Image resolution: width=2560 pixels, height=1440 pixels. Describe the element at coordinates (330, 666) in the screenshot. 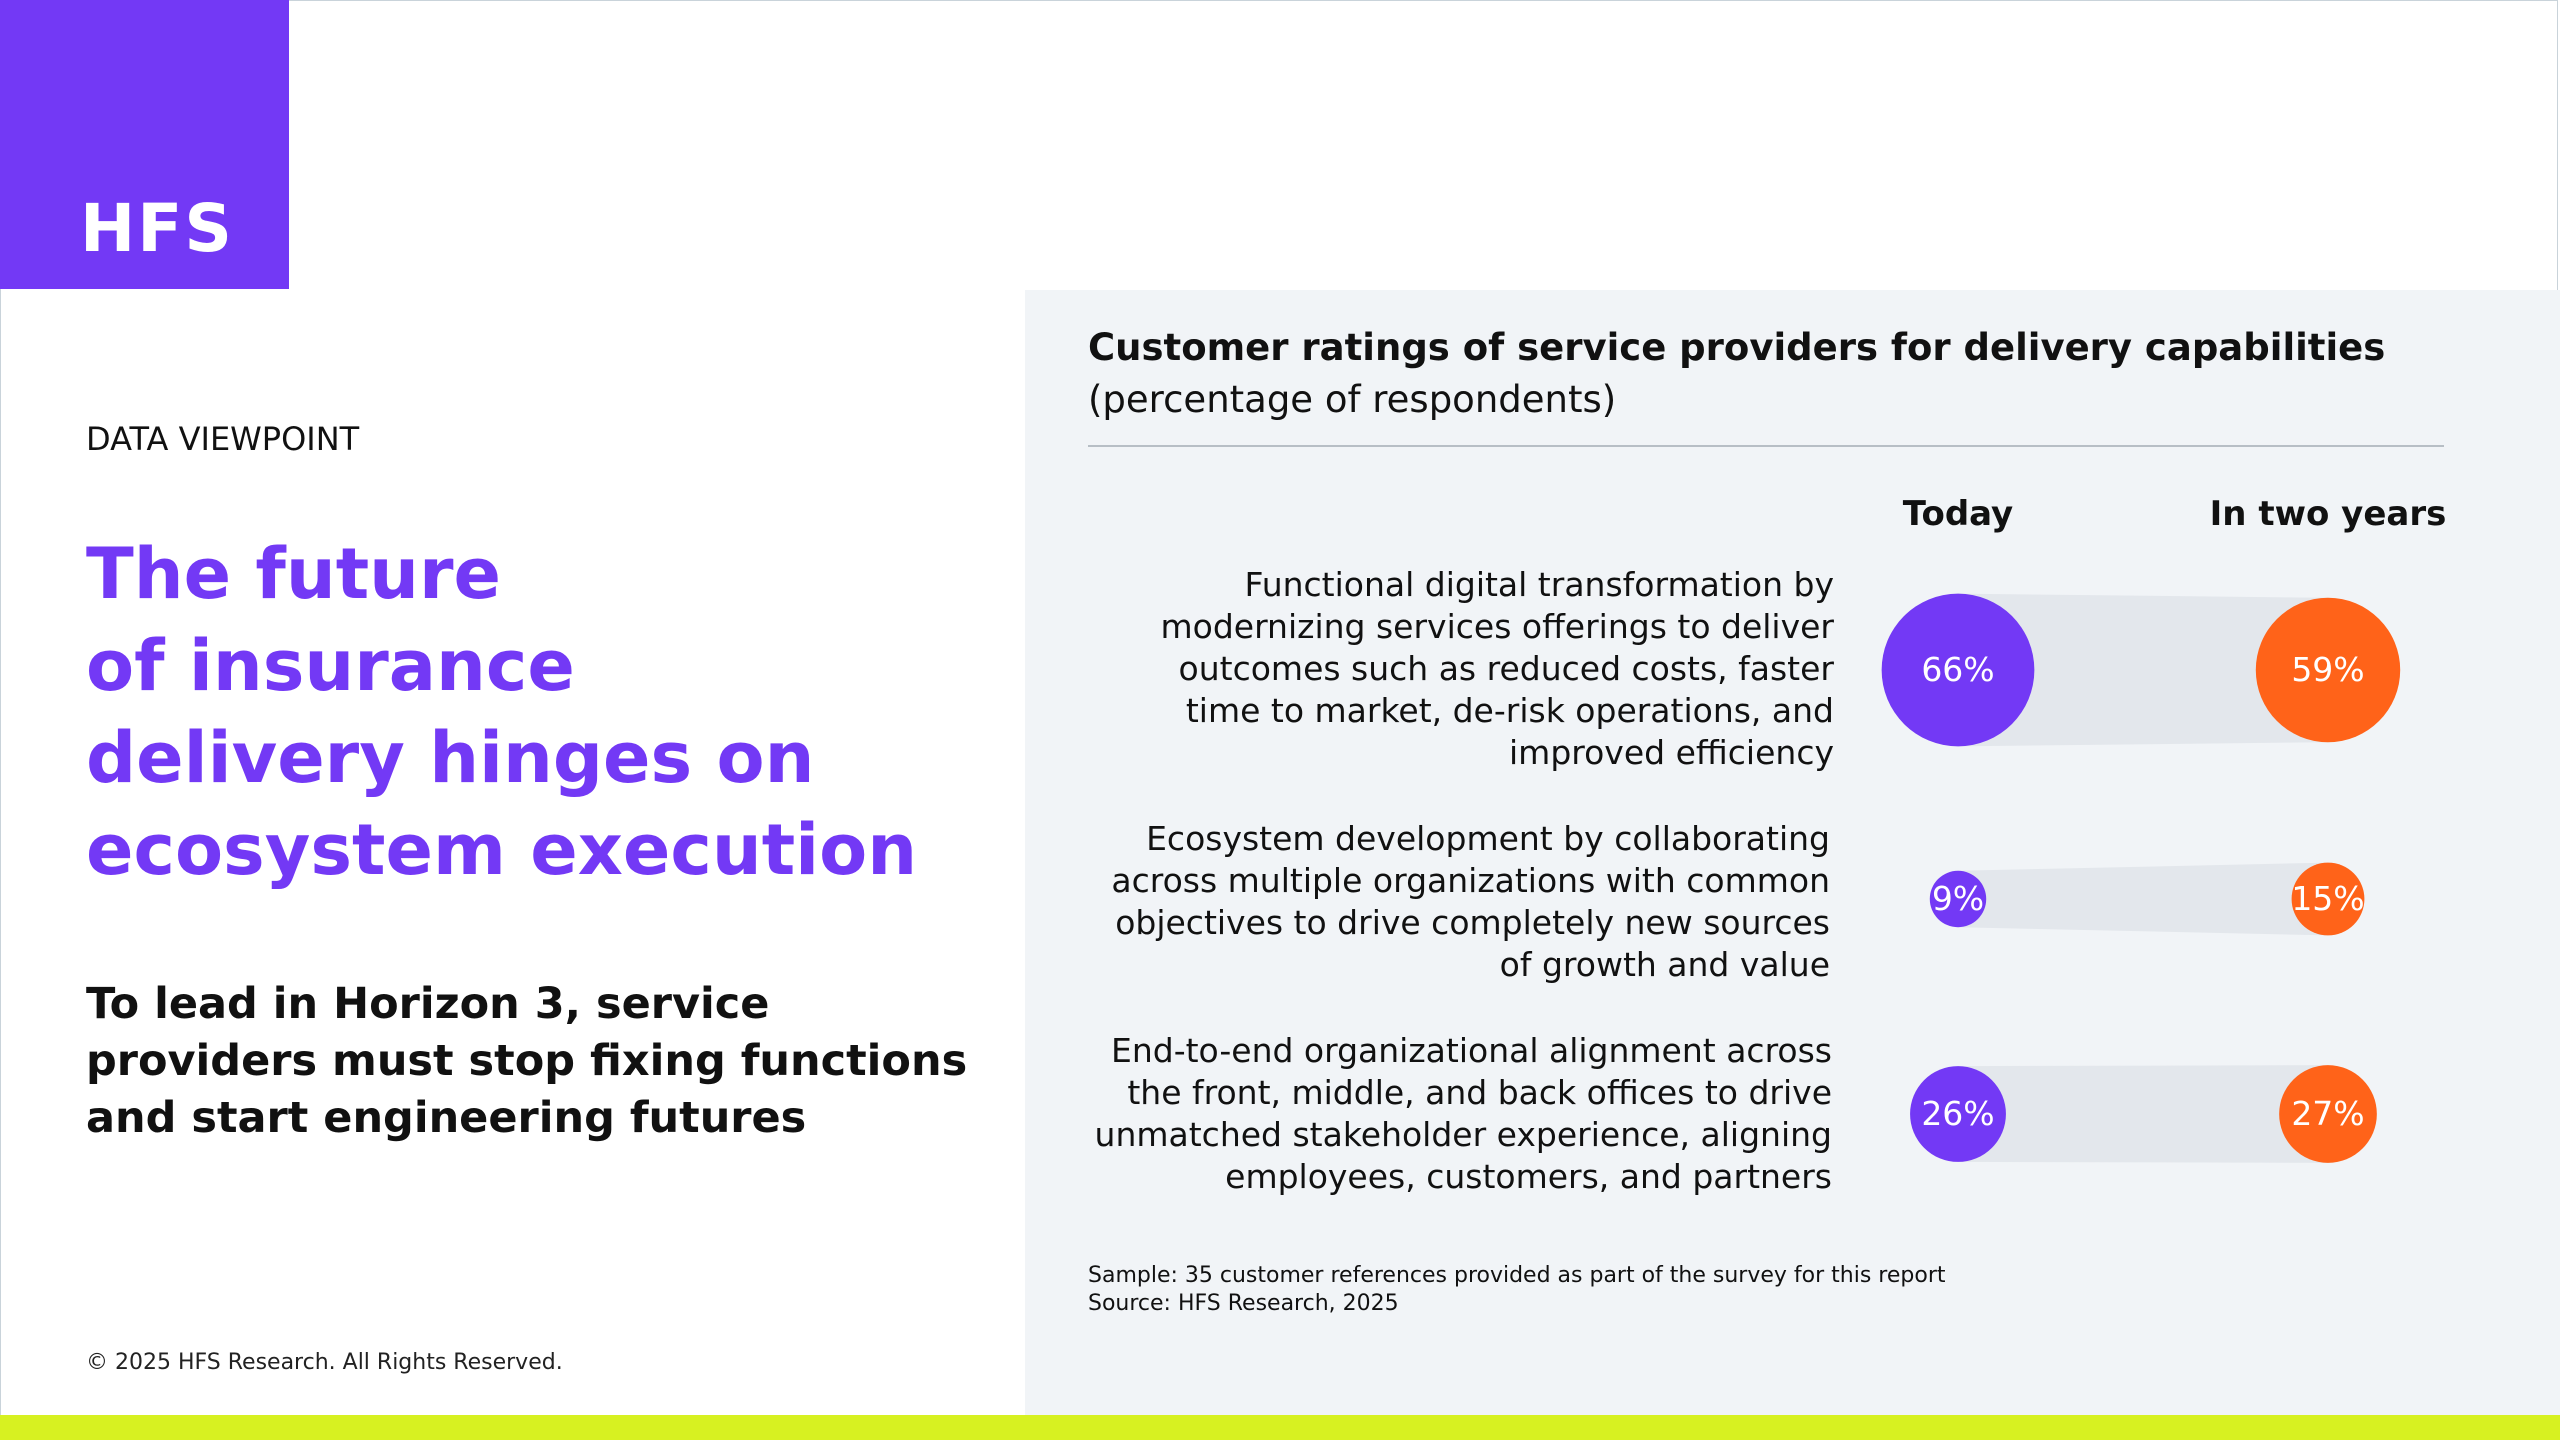

I see `headline-line-2: of insurance` at that location.